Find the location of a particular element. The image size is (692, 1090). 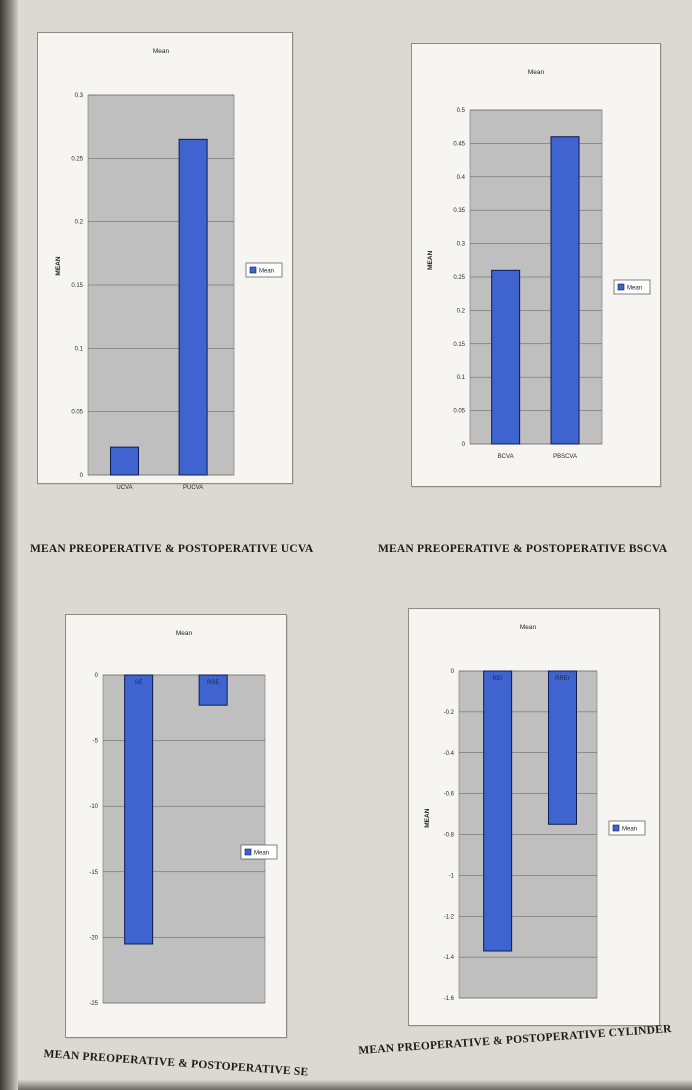

chart-se: Mean 0 -5 -10 -15 -20 -25 SE RSE Mean is located at coordinates (183, 818).